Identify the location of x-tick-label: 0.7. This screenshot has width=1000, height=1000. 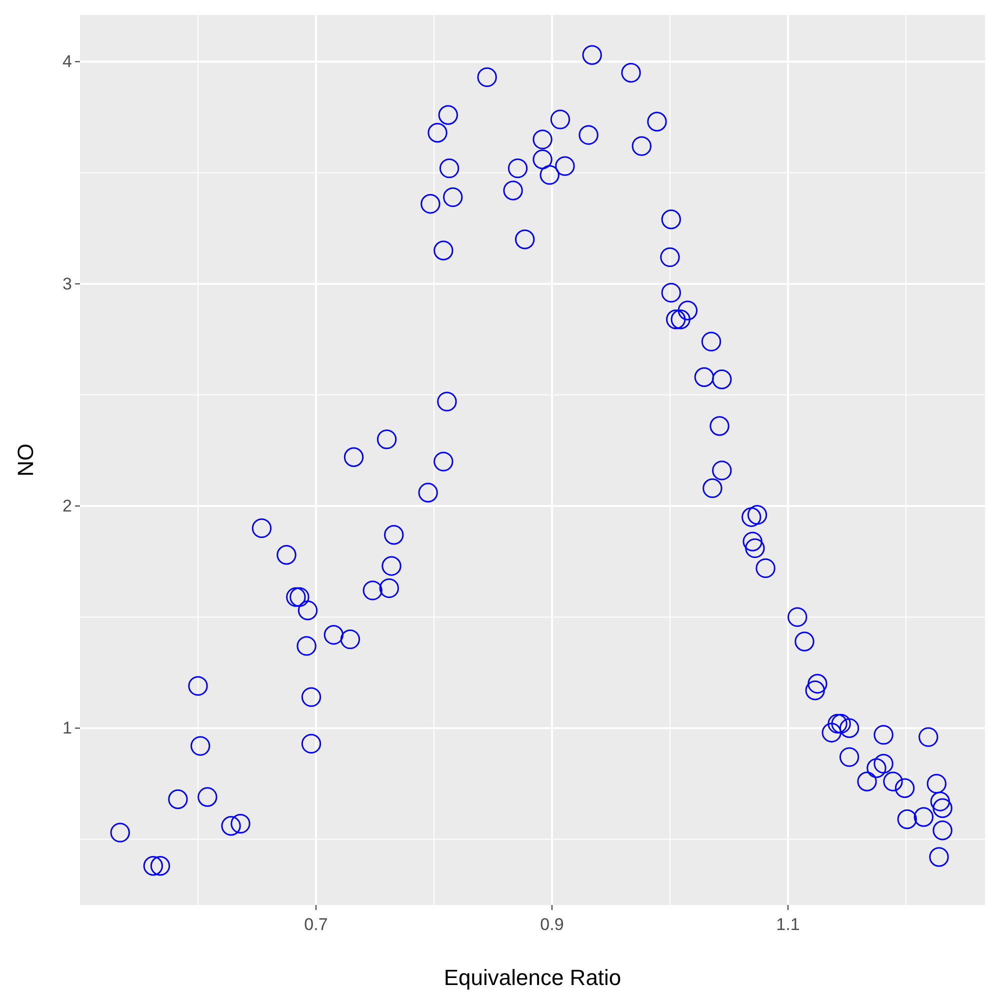
(316, 924).